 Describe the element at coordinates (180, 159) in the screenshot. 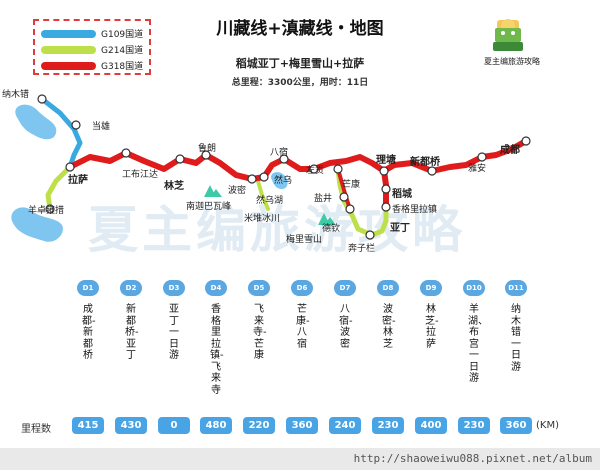

I see `city-dot-linzhi` at that location.